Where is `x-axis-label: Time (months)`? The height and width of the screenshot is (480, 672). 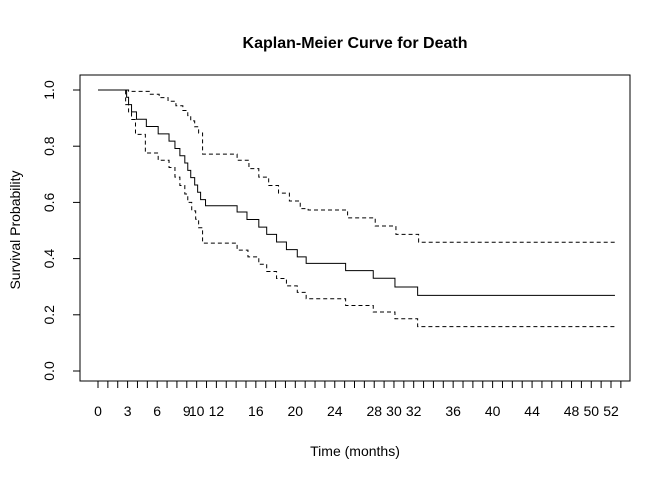 x-axis-label: Time (months) is located at coordinates (355, 451).